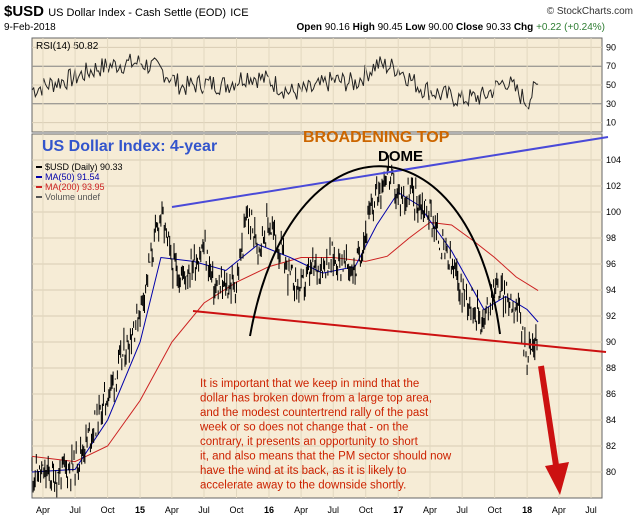  I want to click on chg-value: +0.22 (+0.24%), so click(570, 27).